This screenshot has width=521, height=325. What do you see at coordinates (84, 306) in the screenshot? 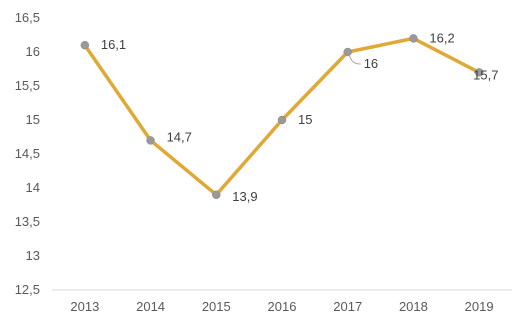
I see `x-tick-label: 2013` at bounding box center [84, 306].